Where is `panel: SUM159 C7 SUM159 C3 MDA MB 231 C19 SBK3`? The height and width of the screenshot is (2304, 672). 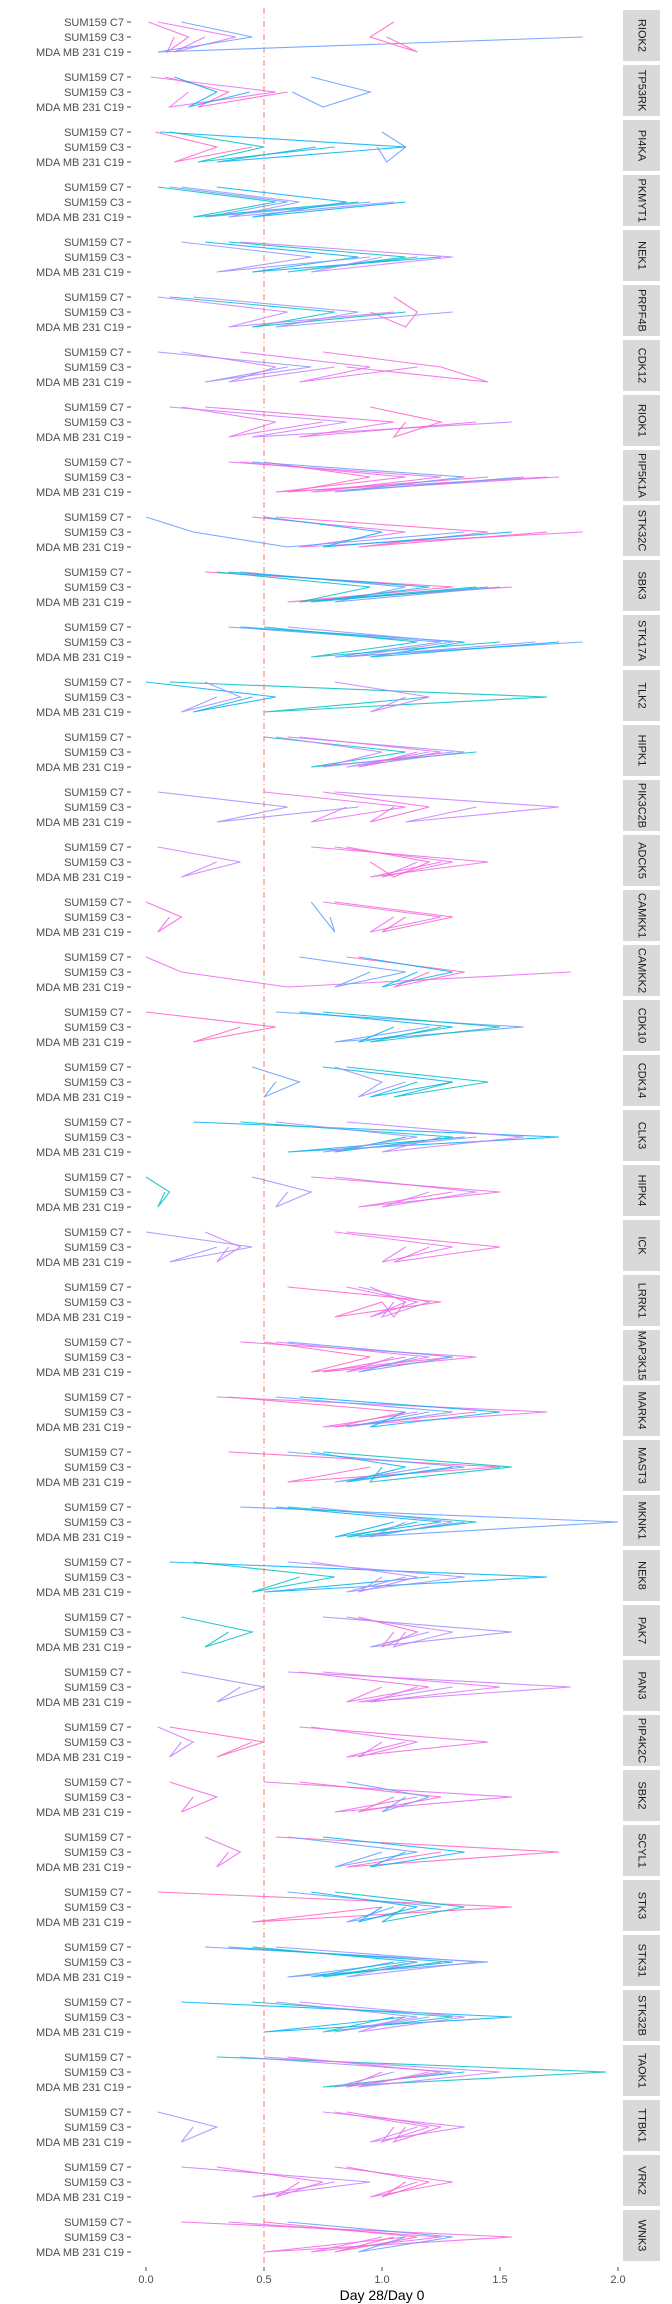
panel: SUM159 C7 SUM159 C3 MDA MB 231 C19 SBK3 is located at coordinates (348, 585).